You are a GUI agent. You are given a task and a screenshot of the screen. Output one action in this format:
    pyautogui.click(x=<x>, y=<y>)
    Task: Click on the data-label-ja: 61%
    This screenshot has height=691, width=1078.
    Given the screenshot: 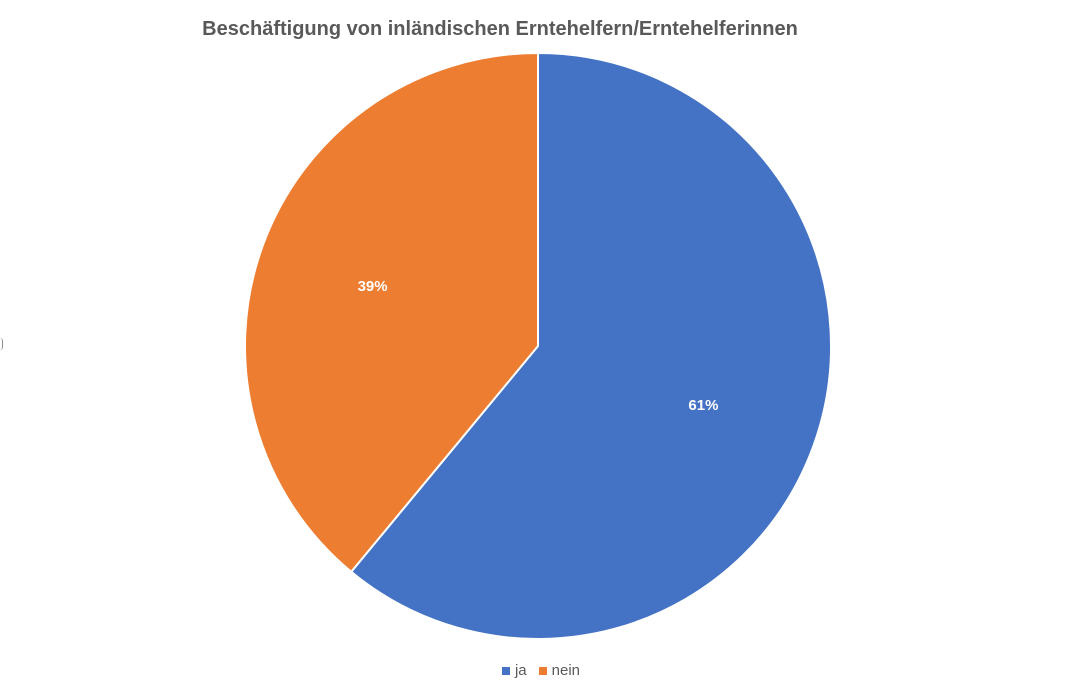 What is the action you would take?
    pyautogui.click(x=703, y=405)
    